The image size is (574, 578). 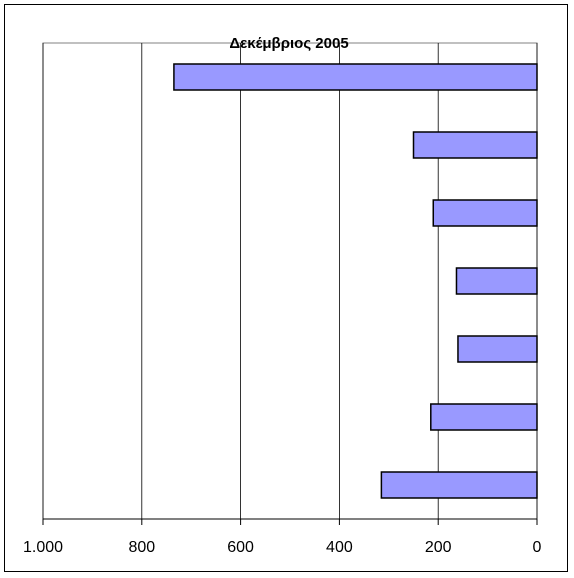 I want to click on x-tick-label: 800, so click(x=141, y=547).